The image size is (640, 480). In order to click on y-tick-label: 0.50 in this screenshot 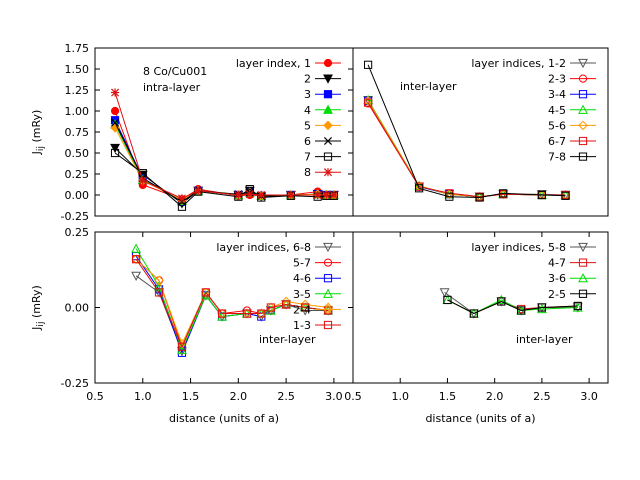, I will do `click(77, 153)`.